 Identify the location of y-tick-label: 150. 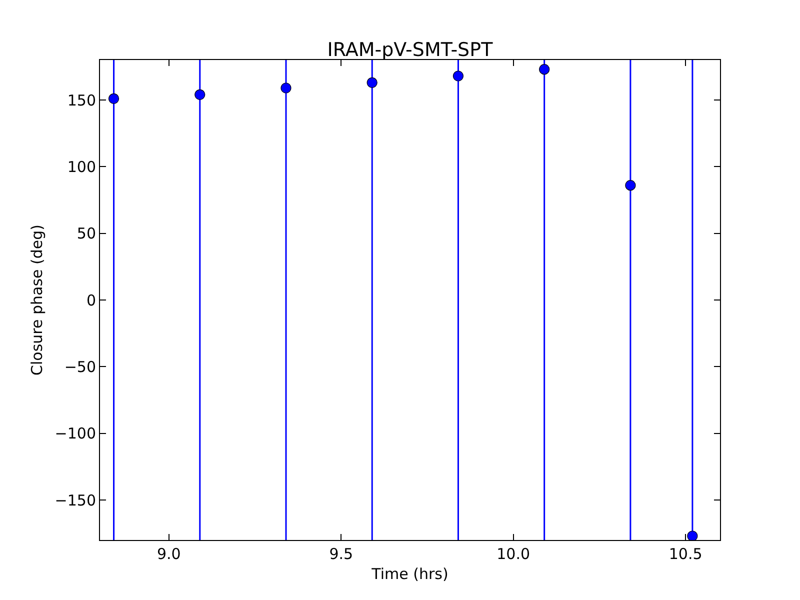
(81, 100).